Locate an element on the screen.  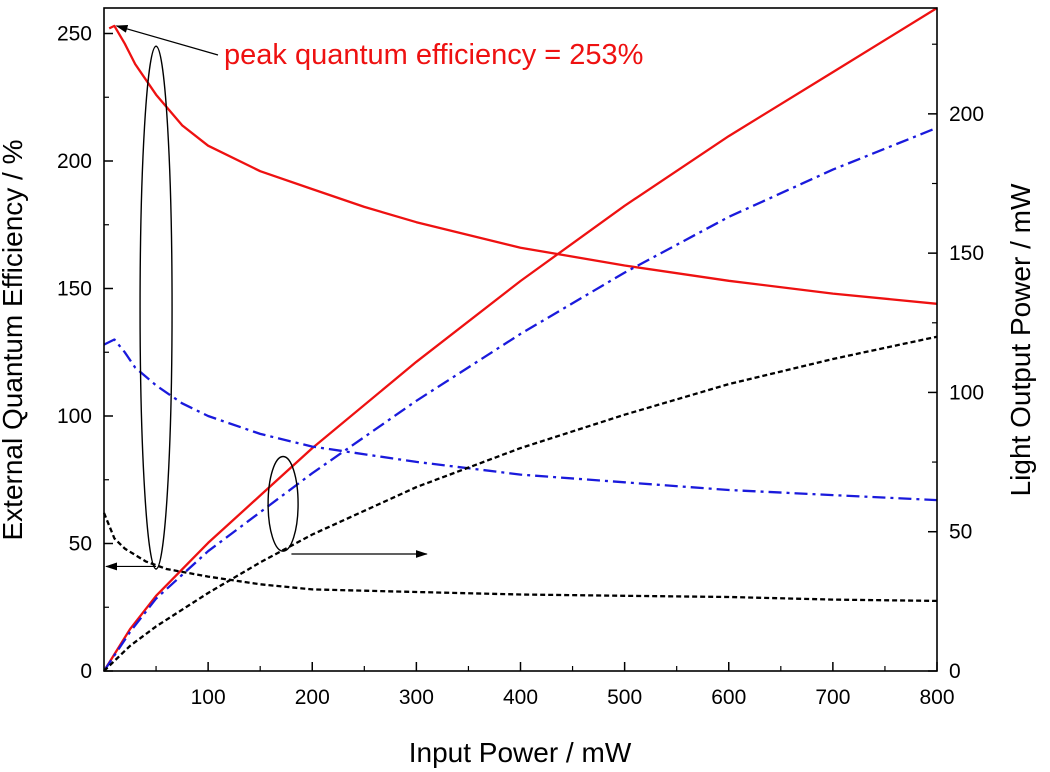
x-tick-label: 200 is located at coordinates (312, 697).